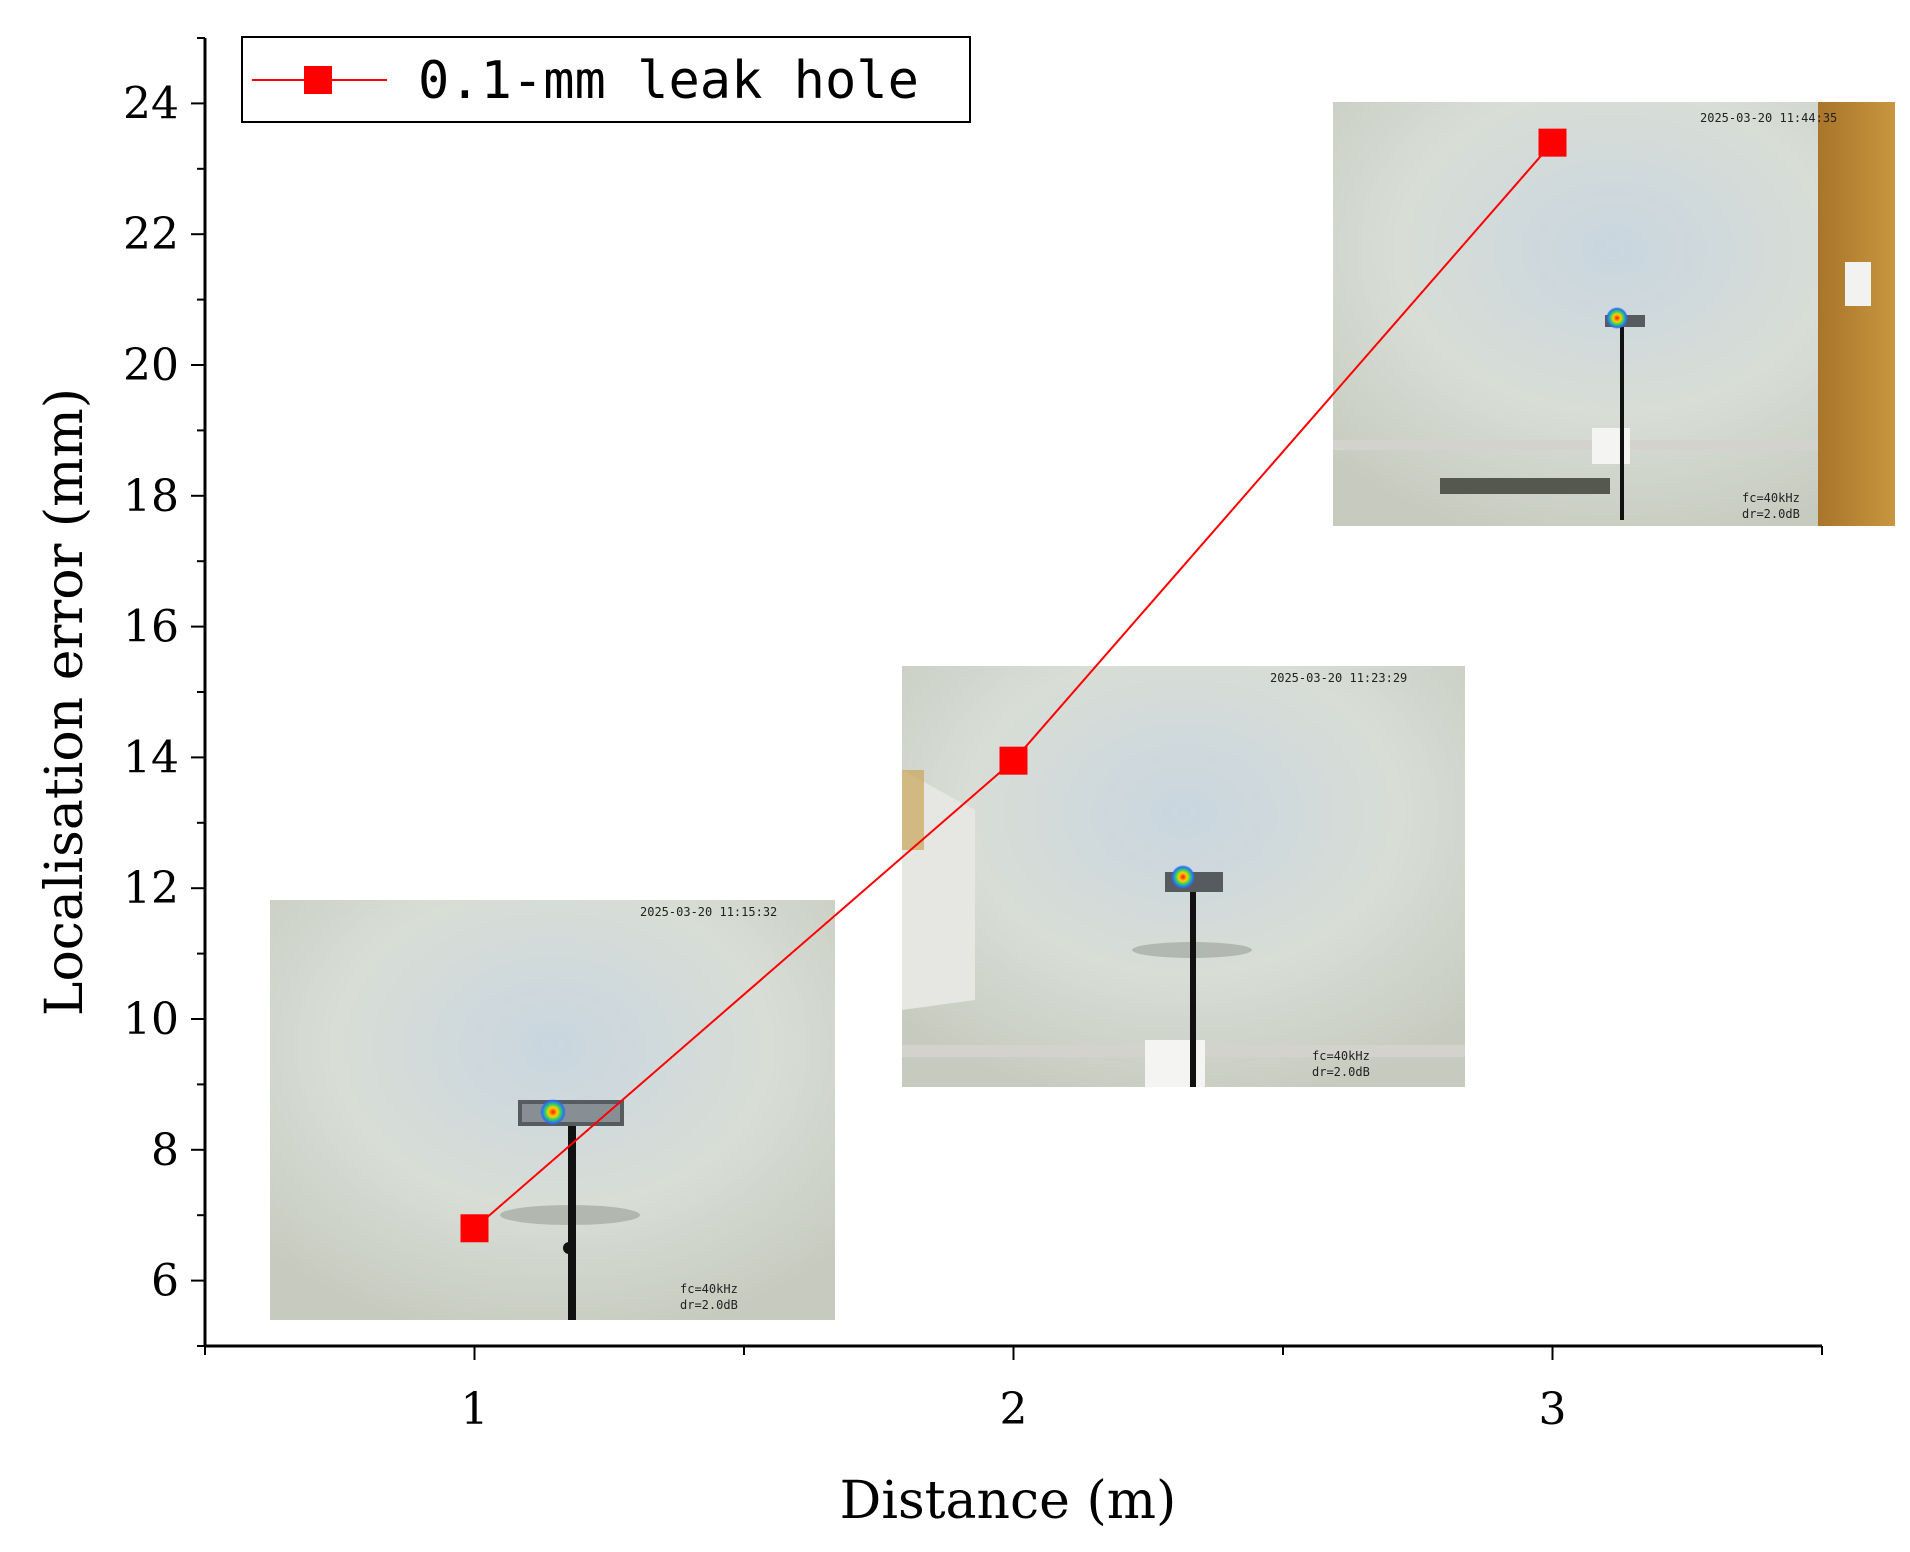 This screenshot has height=1552, width=1910. I want to click on inset-1m-dr: dr=2.0dB, so click(709, 1305).